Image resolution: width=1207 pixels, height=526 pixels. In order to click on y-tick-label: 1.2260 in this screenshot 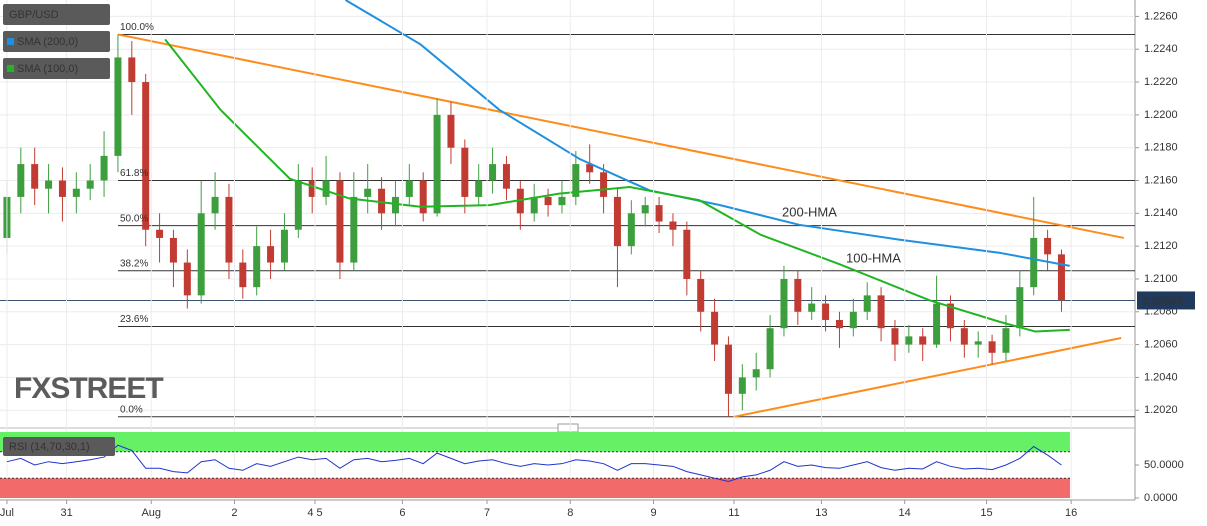, I will do `click(1161, 16)`.